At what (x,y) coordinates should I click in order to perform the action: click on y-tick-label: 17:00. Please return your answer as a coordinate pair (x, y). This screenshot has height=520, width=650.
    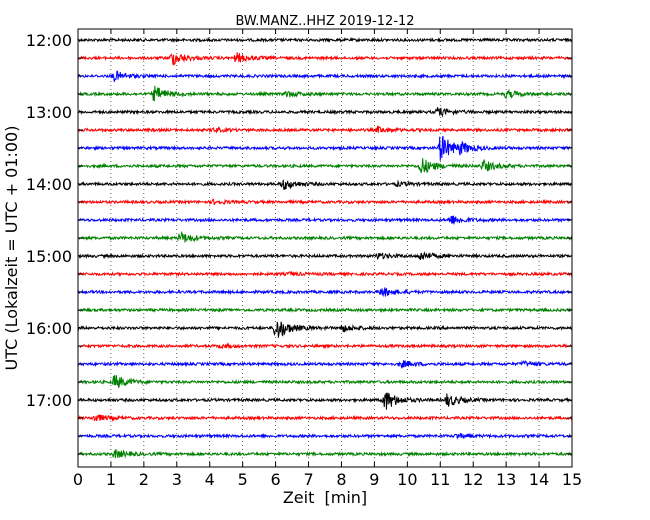
    Looking at the image, I should click on (49, 400).